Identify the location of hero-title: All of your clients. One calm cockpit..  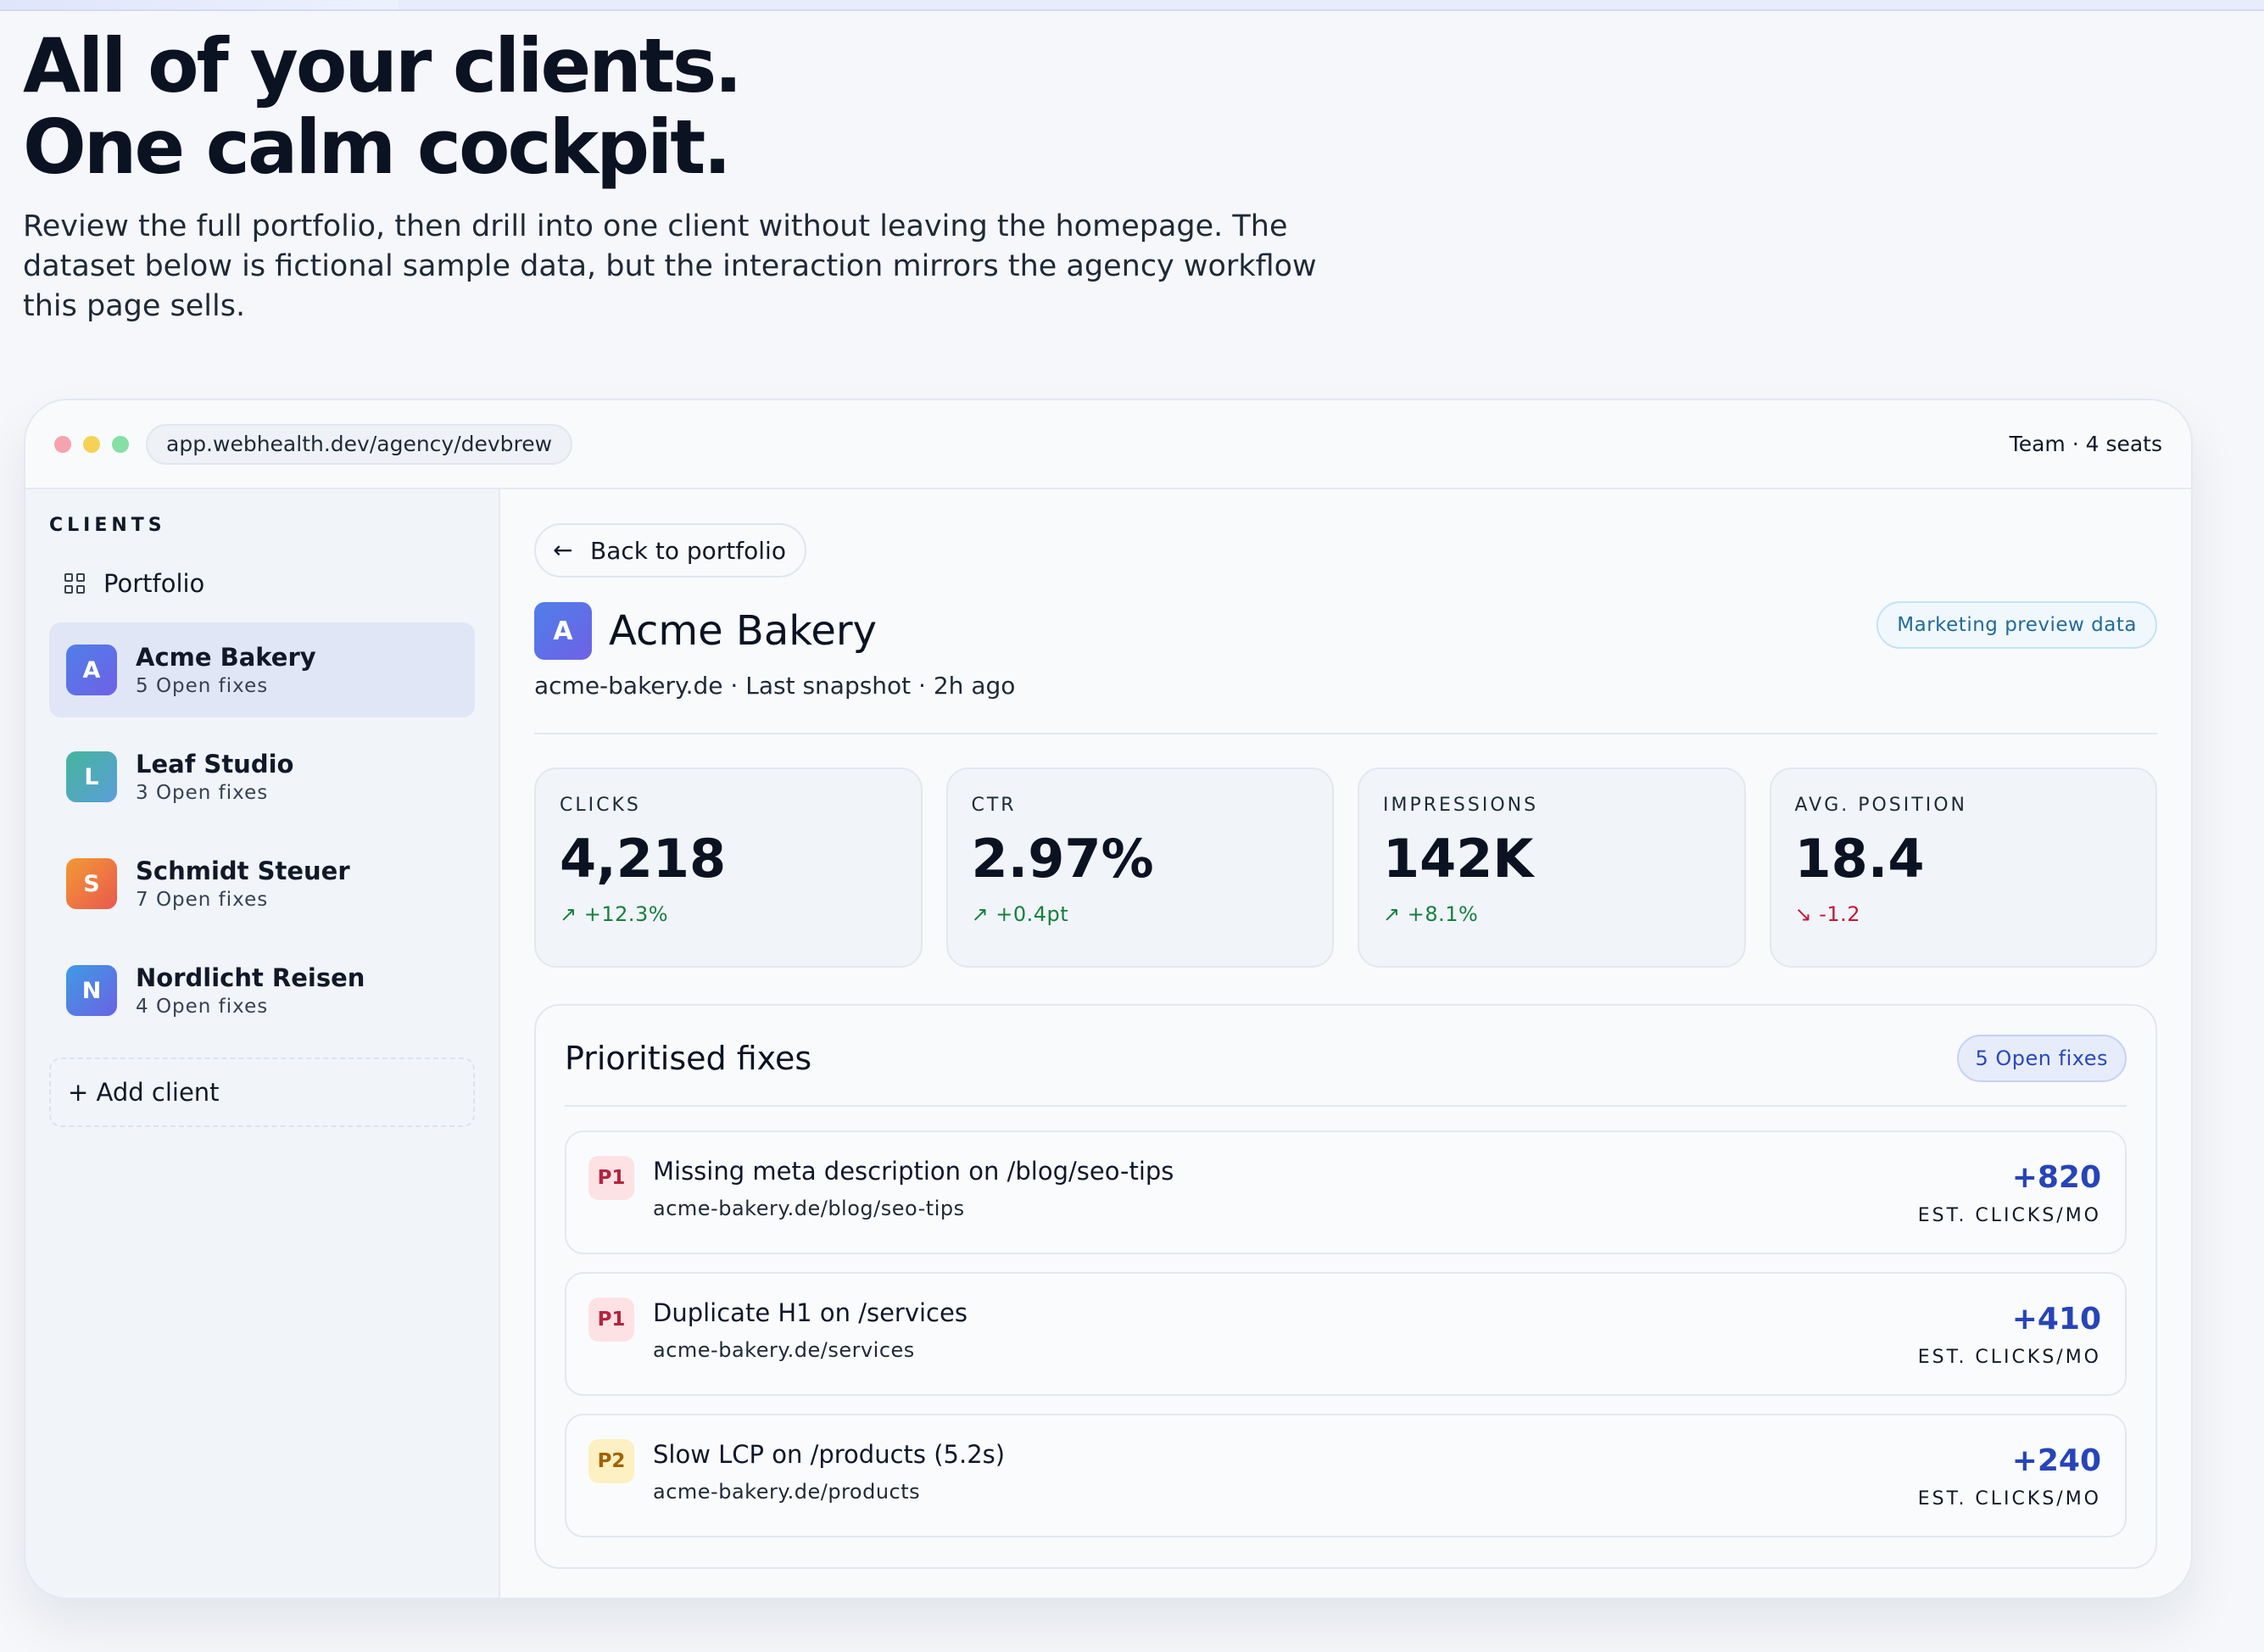
(701, 106).